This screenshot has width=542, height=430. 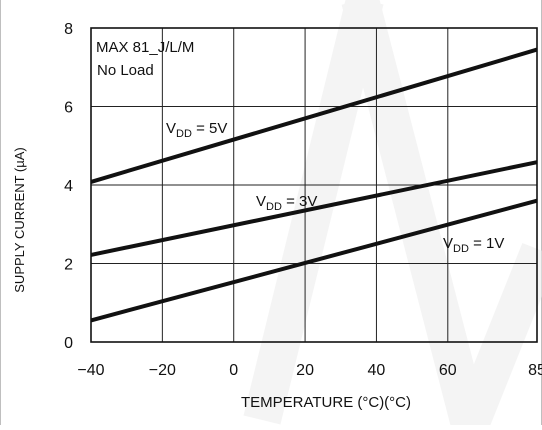 I want to click on series-label-3v-main: V, so click(x=261, y=201).